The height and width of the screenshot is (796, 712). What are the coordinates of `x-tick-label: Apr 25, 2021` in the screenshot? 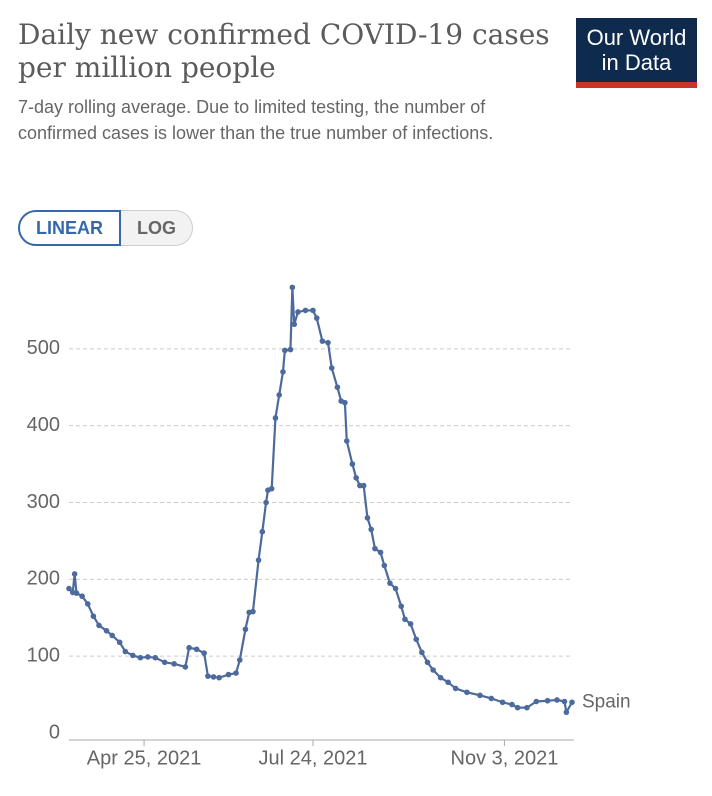 It's located at (144, 758).